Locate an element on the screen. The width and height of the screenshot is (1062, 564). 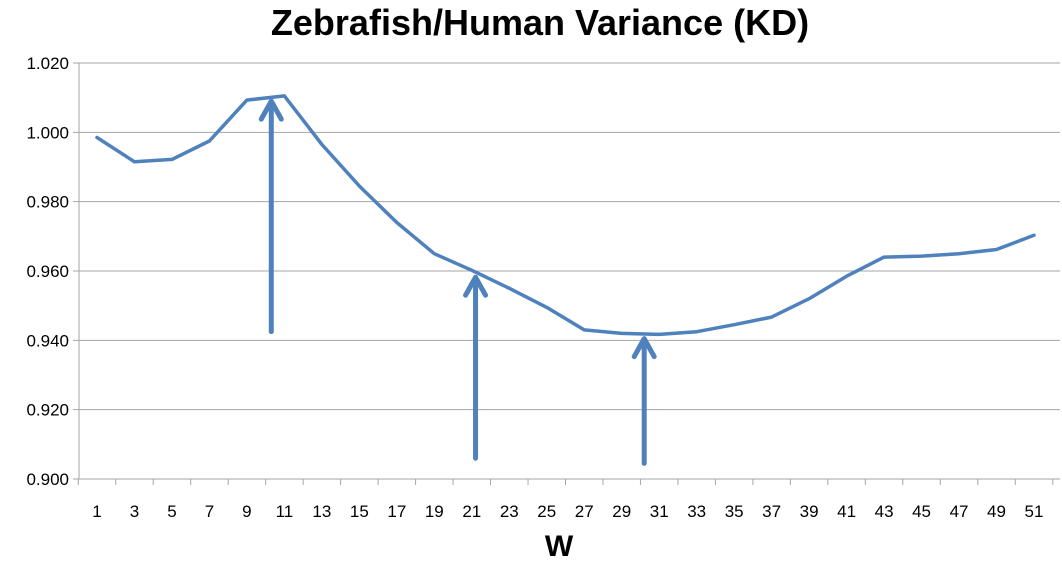
y-tick-label: 1.000 is located at coordinates (47, 132).